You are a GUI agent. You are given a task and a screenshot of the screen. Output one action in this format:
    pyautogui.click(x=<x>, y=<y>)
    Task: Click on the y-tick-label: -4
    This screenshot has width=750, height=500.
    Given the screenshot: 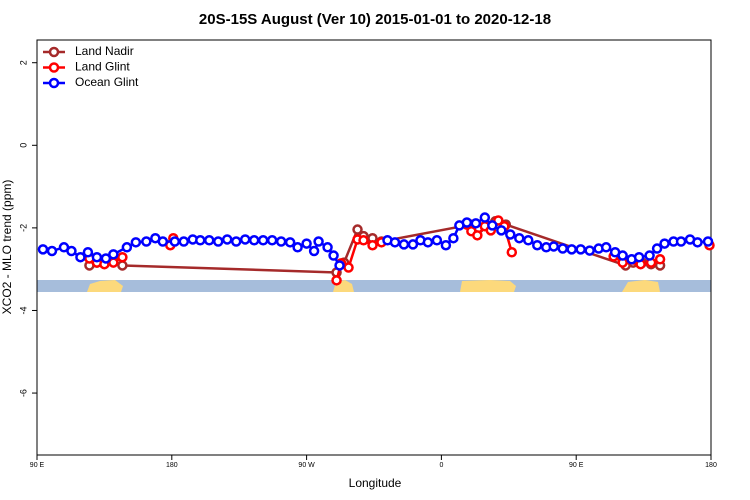 What is the action you would take?
    pyautogui.click(x=23, y=310)
    